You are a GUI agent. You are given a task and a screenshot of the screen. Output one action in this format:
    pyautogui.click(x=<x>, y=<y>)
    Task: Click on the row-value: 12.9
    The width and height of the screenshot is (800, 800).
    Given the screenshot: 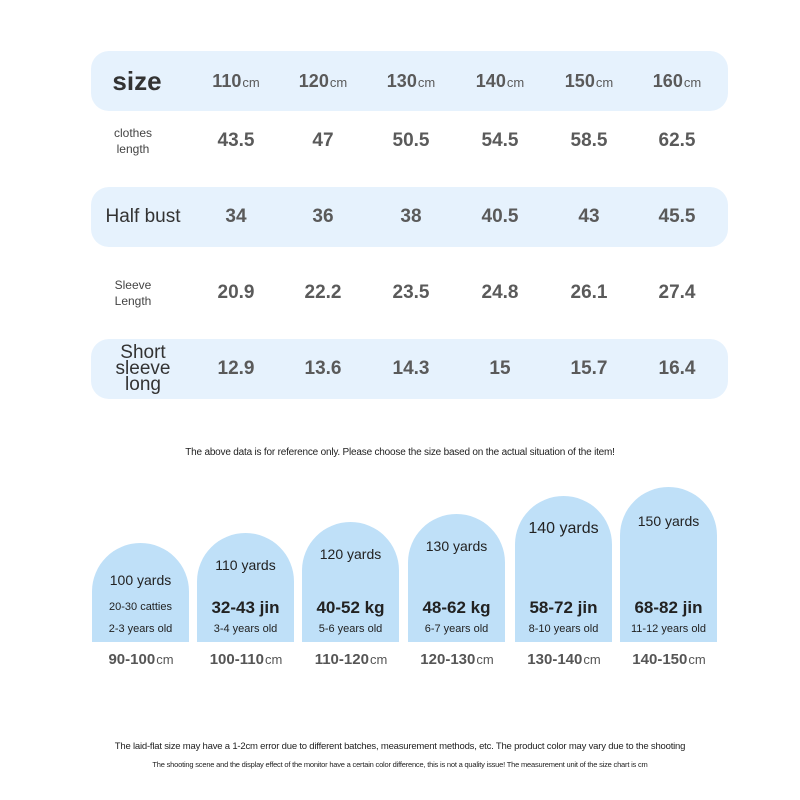 What is the action you would take?
    pyautogui.click(x=236, y=368)
    